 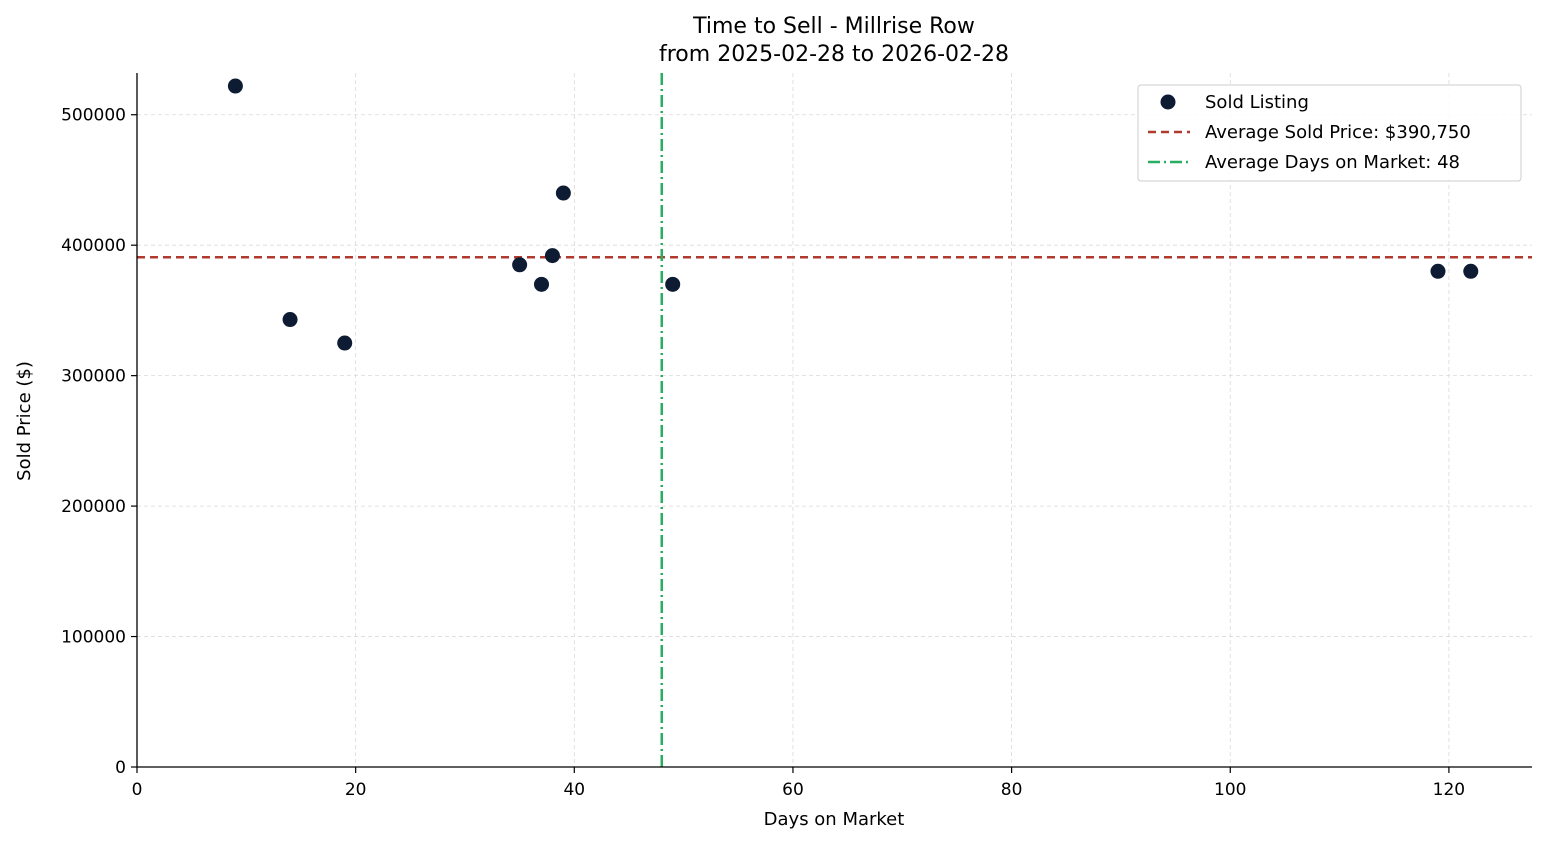 What do you see at coordinates (93, 377) in the screenshot?
I see `y-tick-label: 300000` at bounding box center [93, 377].